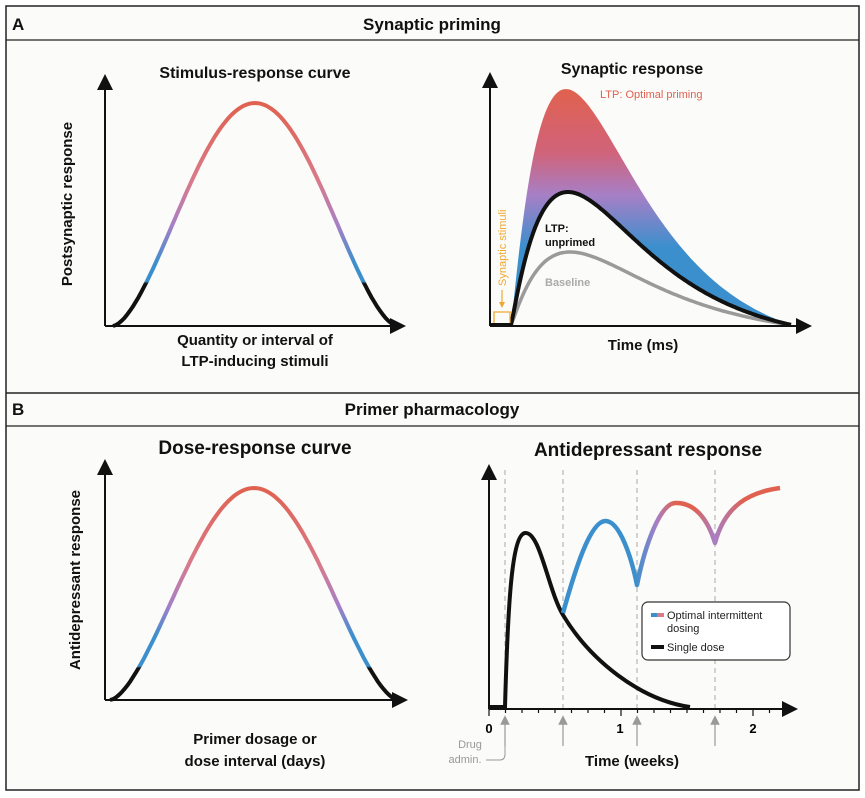 The height and width of the screenshot is (798, 865). What do you see at coordinates (683, 629) in the screenshot?
I see `legend-optimal-label-2: dosing` at bounding box center [683, 629].